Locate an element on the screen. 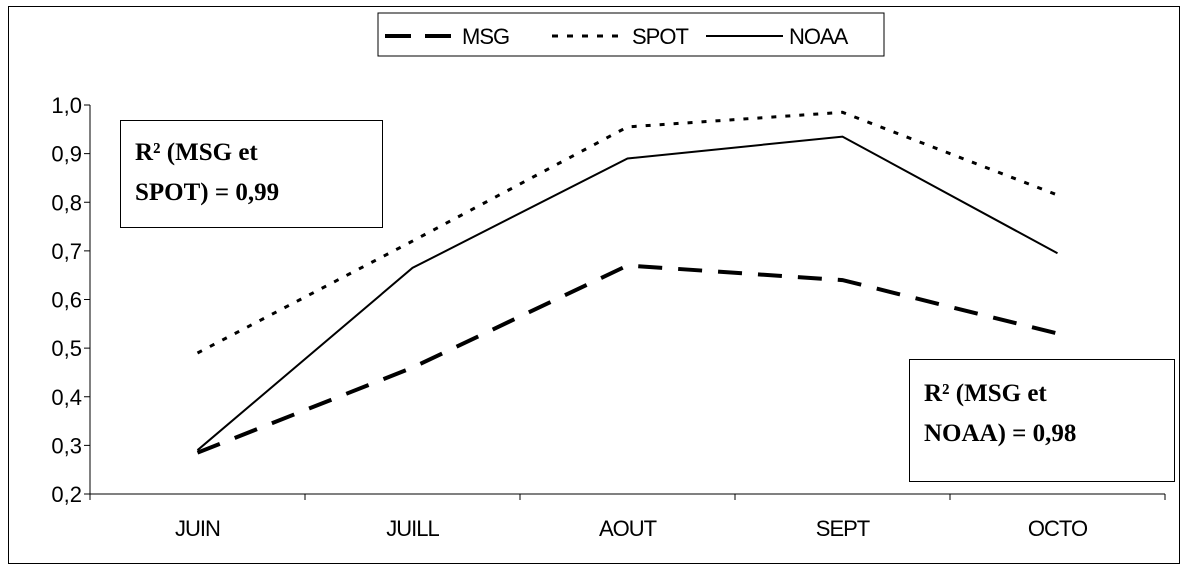 The width and height of the screenshot is (1190, 570). annotation-msg-spot: R² (MSG et SPOT) = 0,99 is located at coordinates (251, 174).